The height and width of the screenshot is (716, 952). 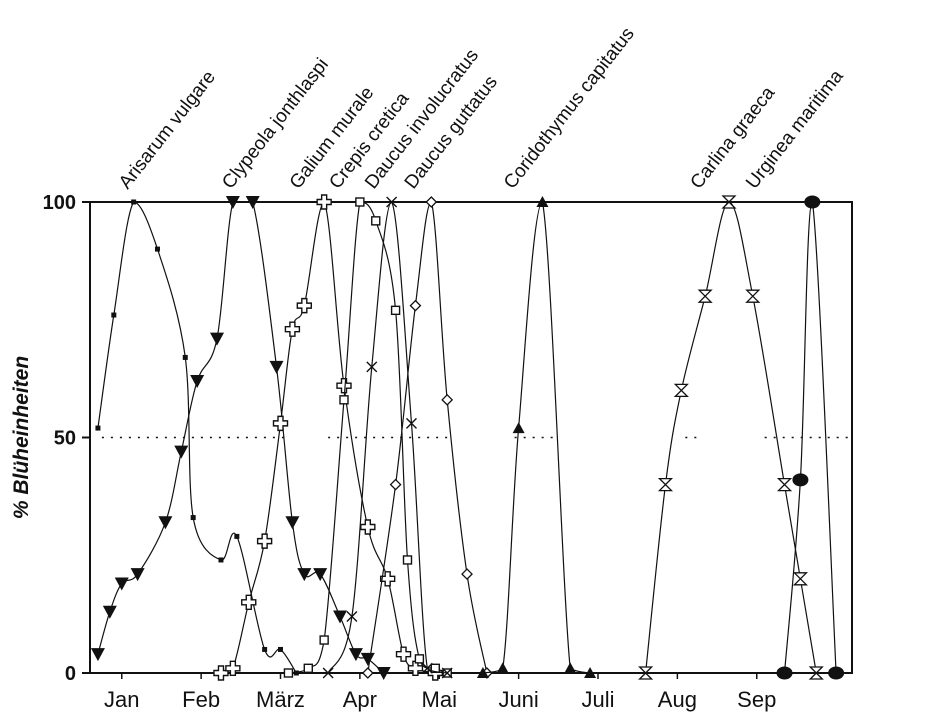 What do you see at coordinates (795, 129) in the screenshot?
I see `series-label: Urginea maritima` at bounding box center [795, 129].